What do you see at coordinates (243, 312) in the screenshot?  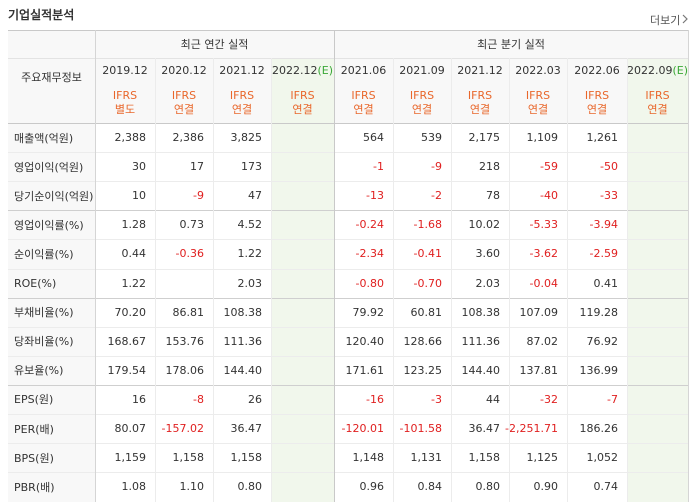 I see `cell-value: 108.38` at bounding box center [243, 312].